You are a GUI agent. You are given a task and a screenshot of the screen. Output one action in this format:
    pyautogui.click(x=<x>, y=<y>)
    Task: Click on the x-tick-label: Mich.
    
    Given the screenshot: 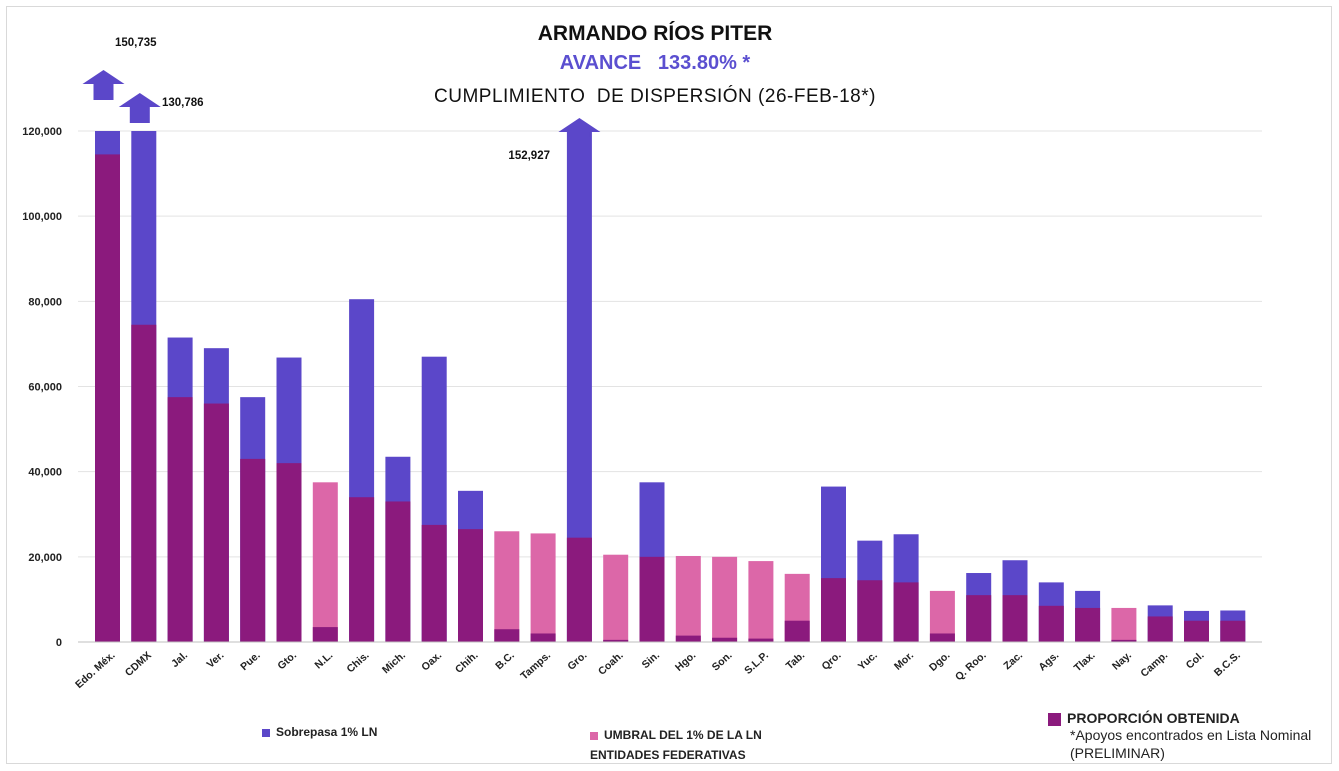 What is the action you would take?
    pyautogui.click(x=394, y=662)
    